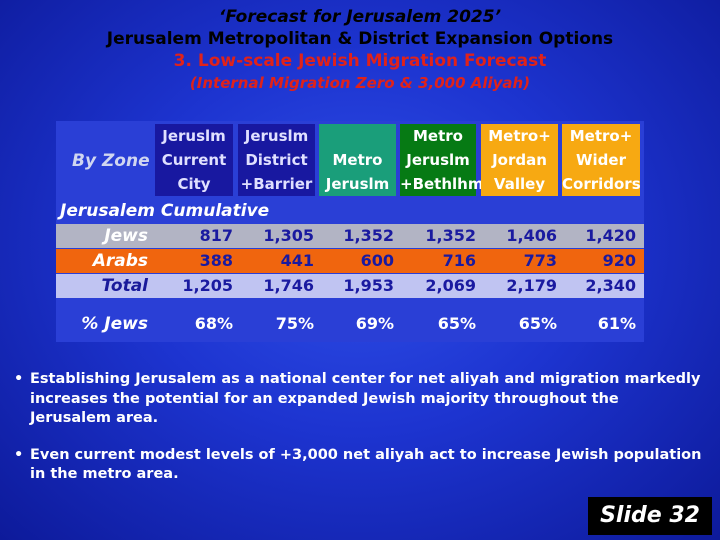 This screenshot has width=720, height=540. I want to click on table-cell: 600, so click(377, 260).